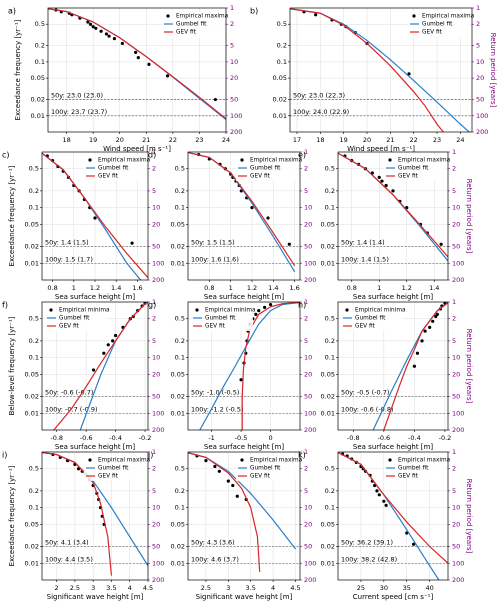  What do you see at coordinates (344, 140) in the screenshot?
I see `x-tick-label: 19` at bounding box center [344, 140].